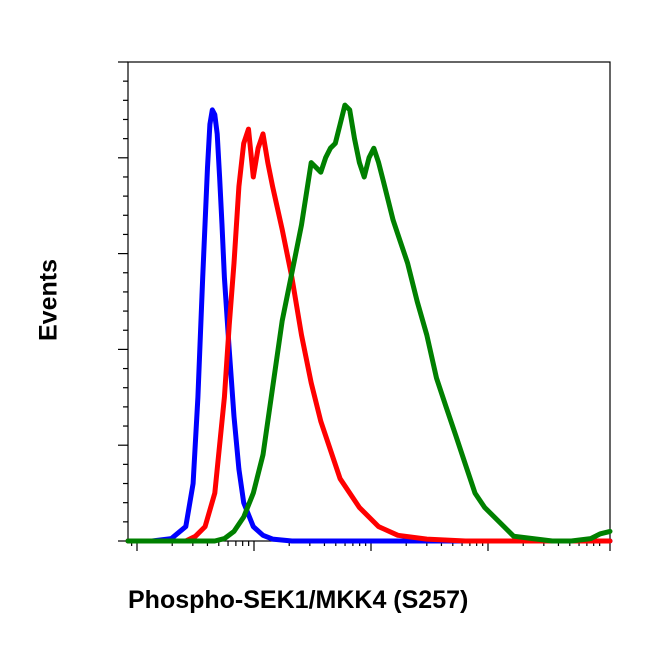 This screenshot has width=650, height=650. Describe the element at coordinates (298, 600) in the screenshot. I see `x-axis-label: Phospho-SEK1/MKK4 (S257)` at that location.